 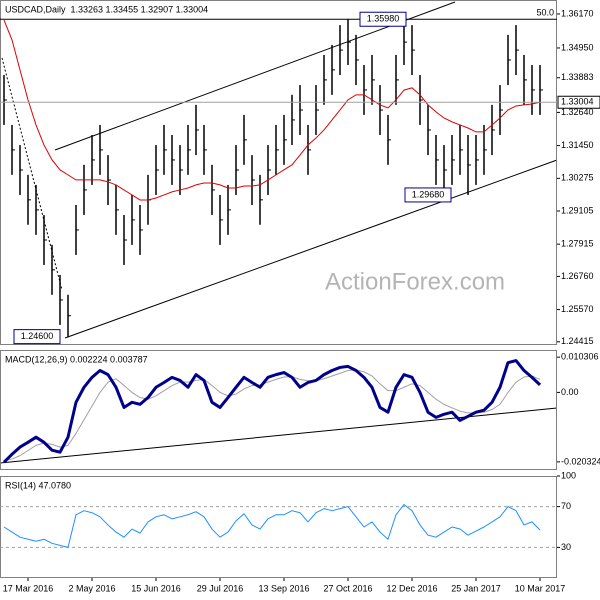 I want to click on x-tick-label: 15 Jun 2016, so click(x=156, y=588).